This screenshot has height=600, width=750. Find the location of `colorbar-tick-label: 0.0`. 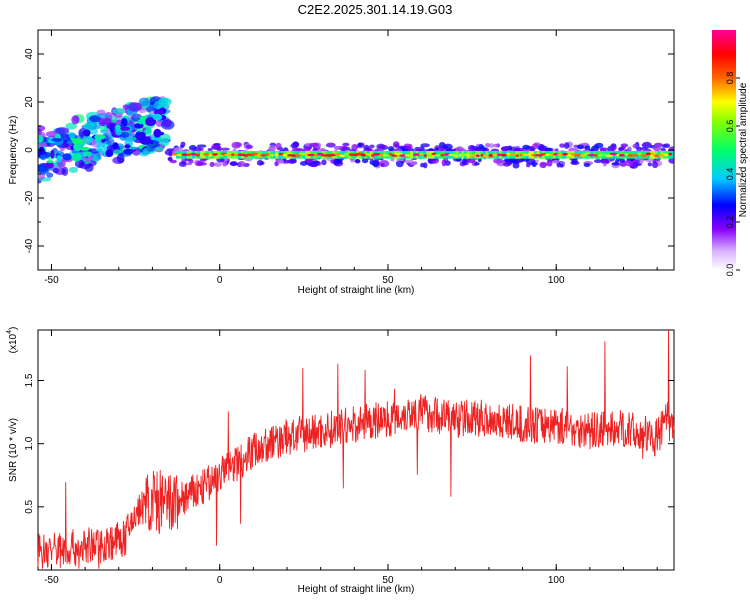

colorbar-tick-label: 0.0 is located at coordinates (730, 270).